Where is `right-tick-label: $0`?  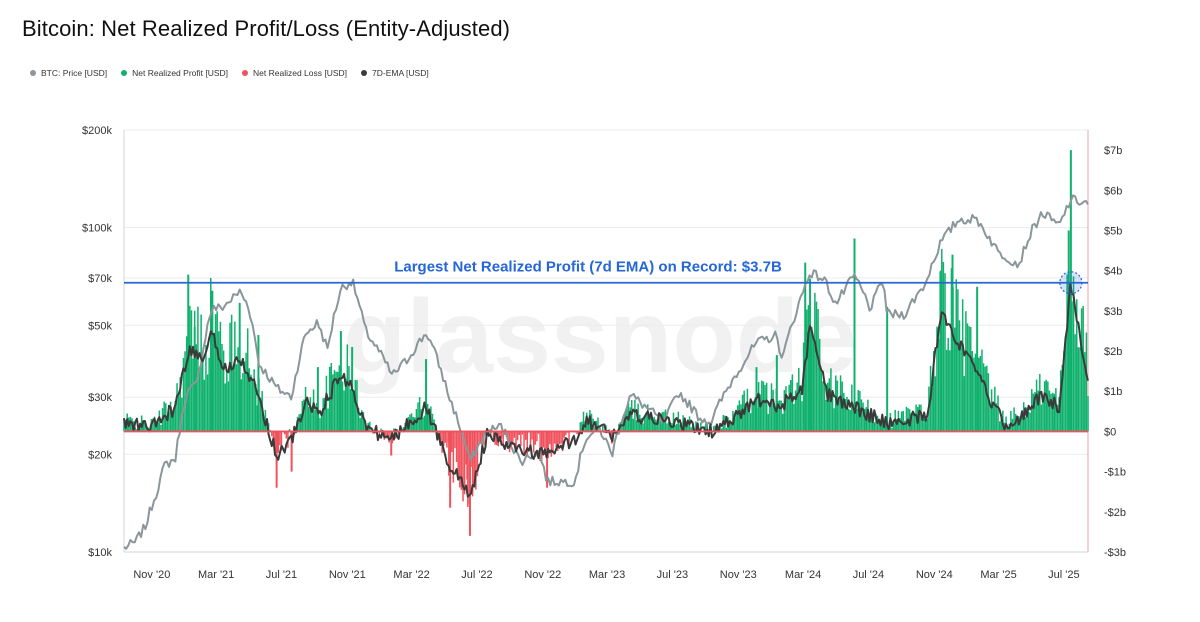 right-tick-label: $0 is located at coordinates (1110, 432).